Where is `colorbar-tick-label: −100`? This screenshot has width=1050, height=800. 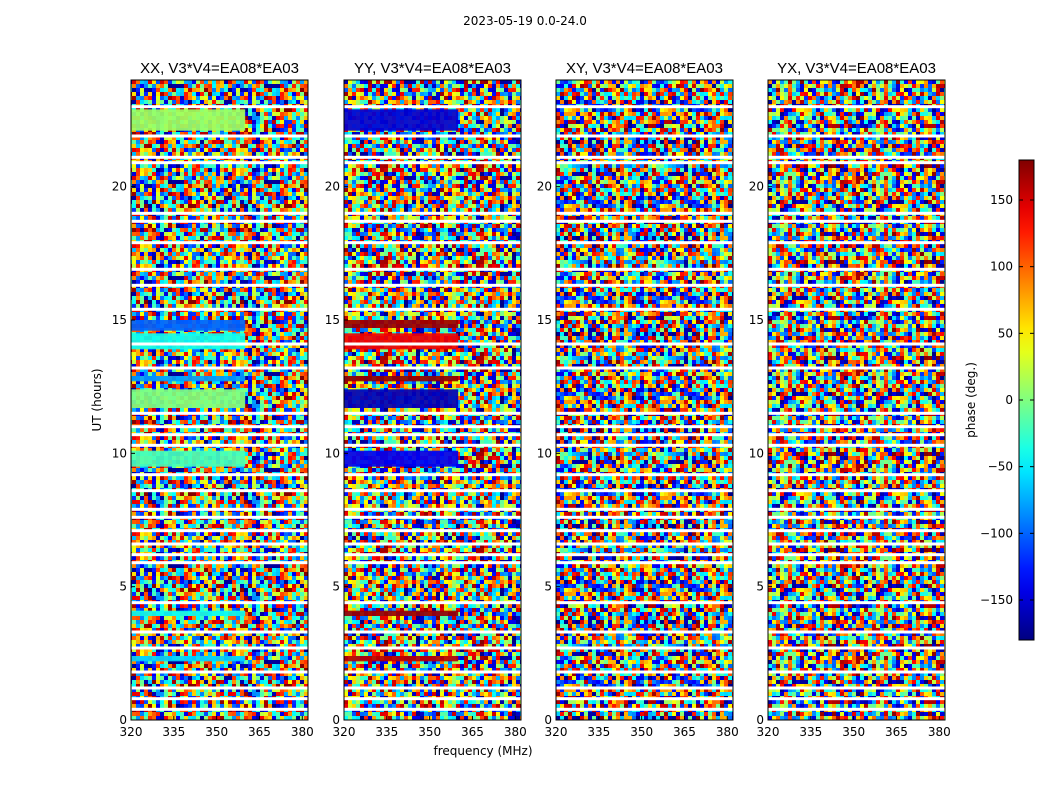 colorbar-tick-label: −100 is located at coordinates (996, 533).